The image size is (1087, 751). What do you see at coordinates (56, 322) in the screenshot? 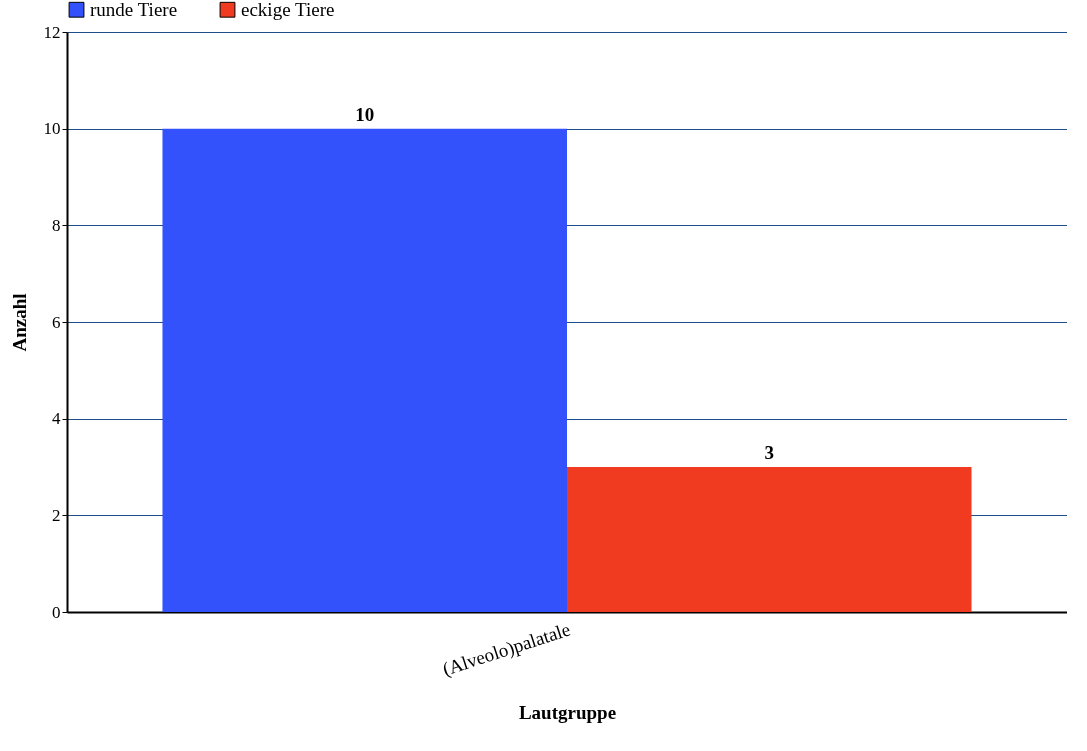
I see `y-tick-label: 6` at bounding box center [56, 322].